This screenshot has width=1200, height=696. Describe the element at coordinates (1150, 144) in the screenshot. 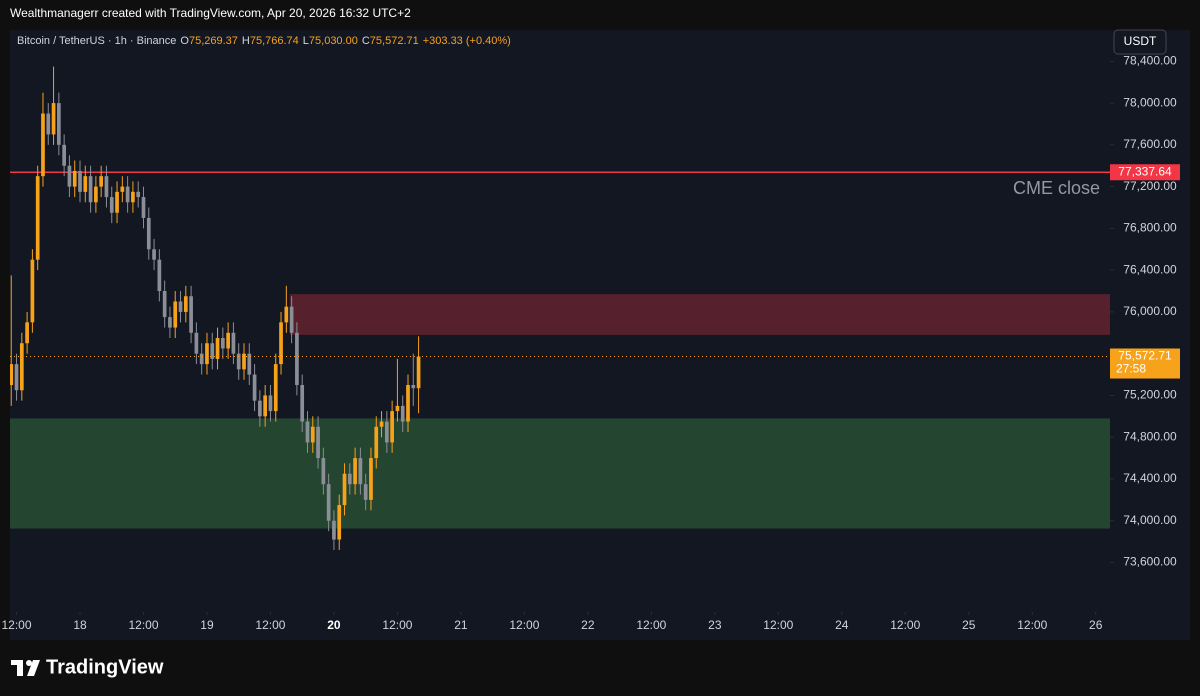

I see `y-tick-label: 77,600.00` at that location.